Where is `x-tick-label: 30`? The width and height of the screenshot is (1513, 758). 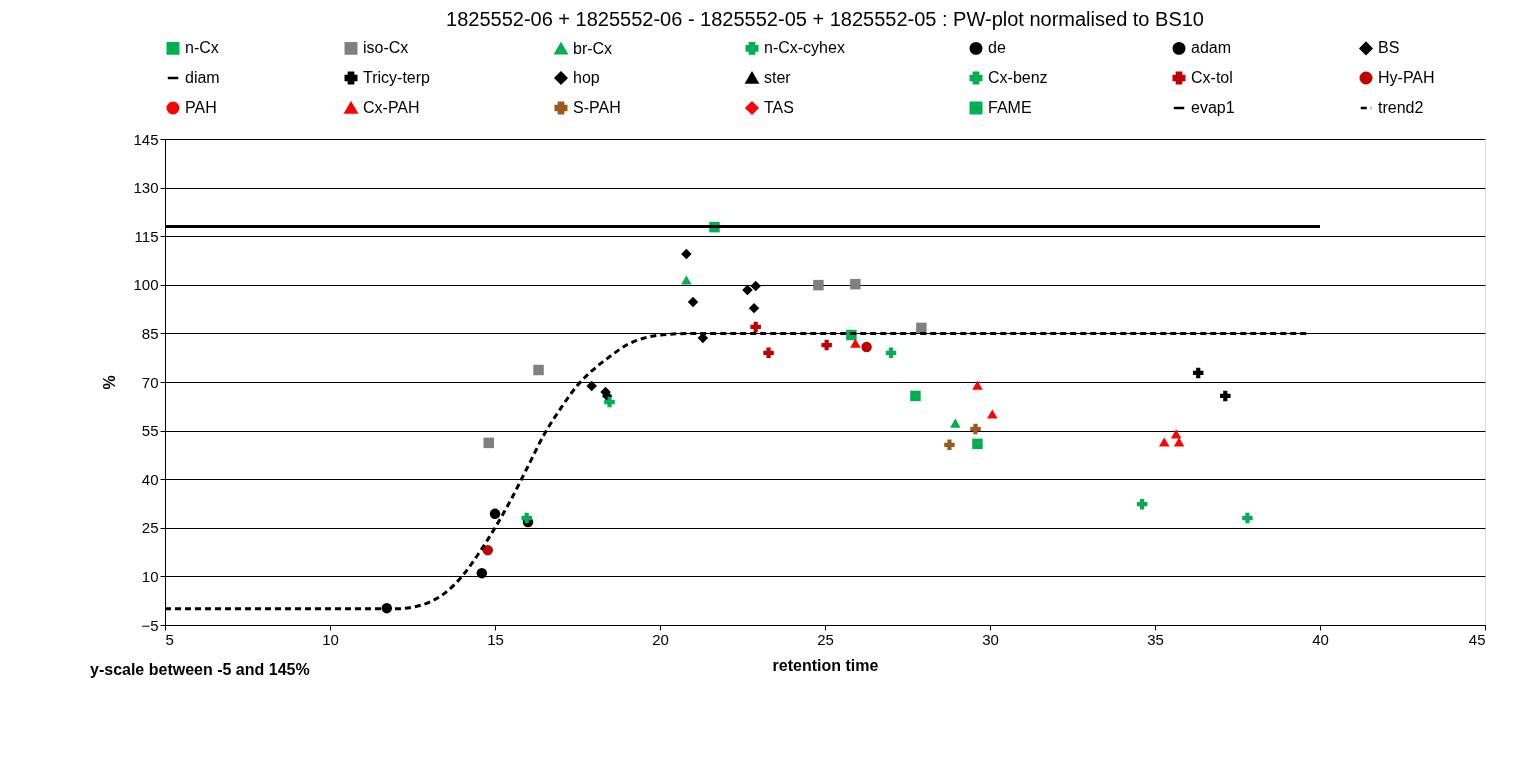
x-tick-label: 30 is located at coordinates (990, 639).